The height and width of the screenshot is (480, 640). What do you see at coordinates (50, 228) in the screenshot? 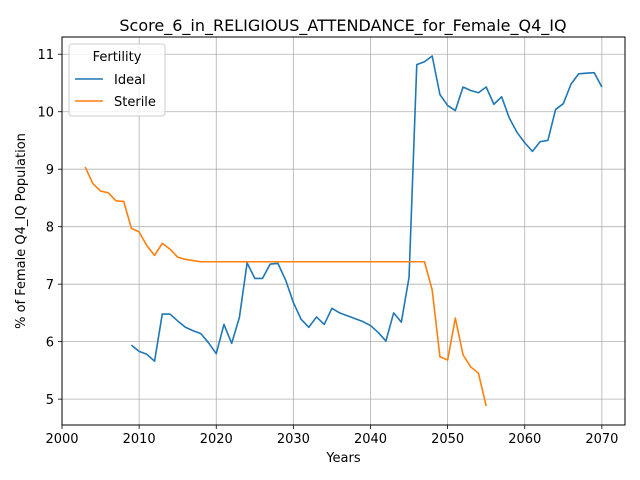
I see `y-tick-label: 8` at bounding box center [50, 228].